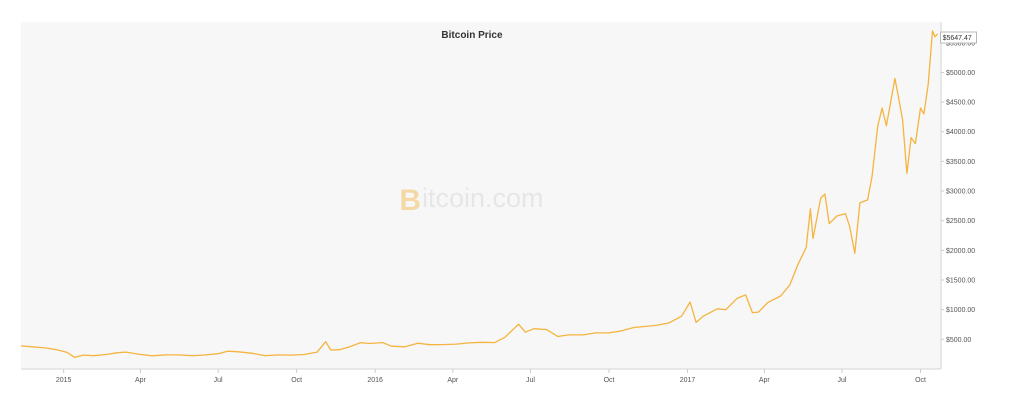 The width and height of the screenshot is (1024, 415). I want to click on x-axis-ticks: 2015 Apr Jul Oct 2016 Apr Jul Oct 2017 Apr Jul Oct, so click(491, 376).